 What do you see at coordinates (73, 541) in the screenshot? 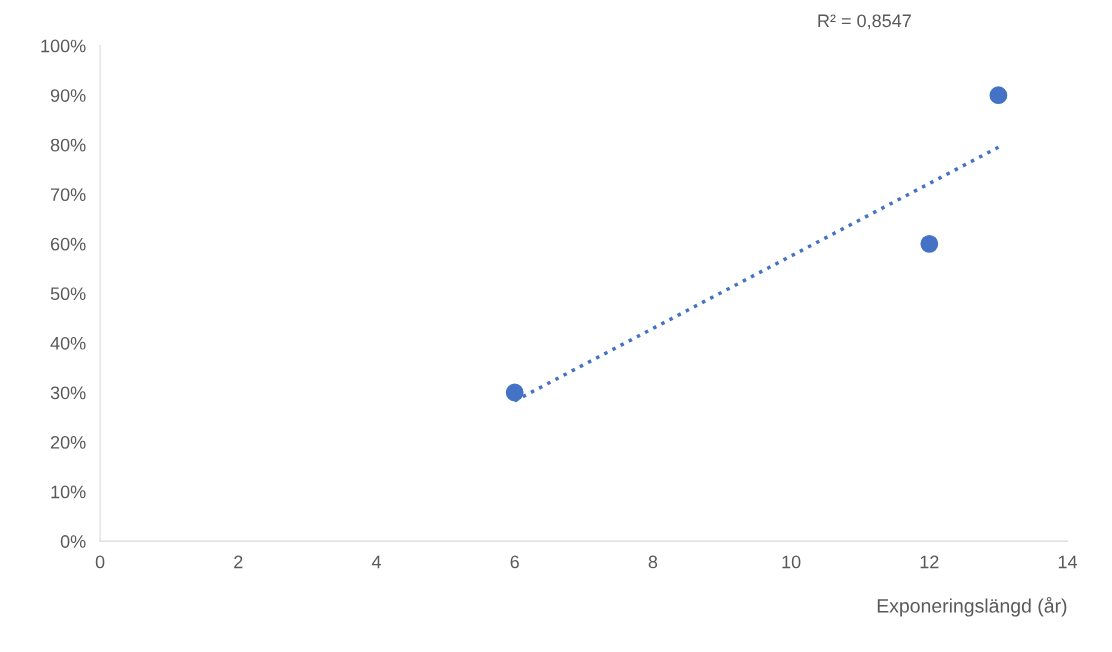
I see `y-tick-label: 0%` at bounding box center [73, 541].